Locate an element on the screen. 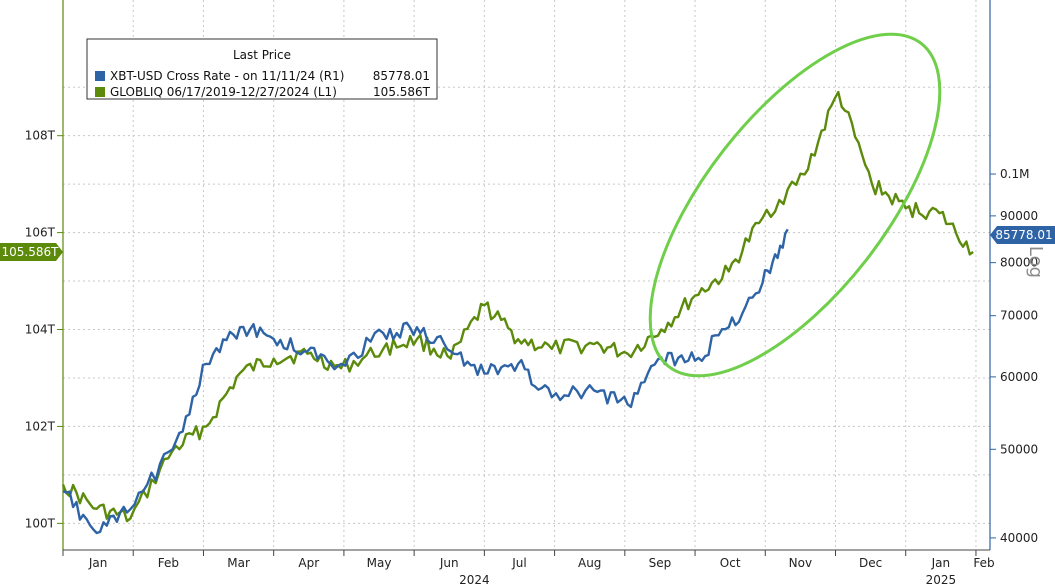 The height and width of the screenshot is (588, 1055). legend-entry-label: XBT-USD Cross Rate - on 11/11/24 (R1) is located at coordinates (227, 76).